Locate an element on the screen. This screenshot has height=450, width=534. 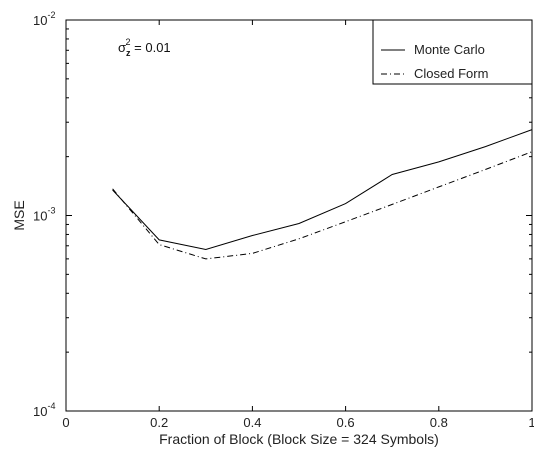
x-tick-label: 1 is located at coordinates (531, 422).